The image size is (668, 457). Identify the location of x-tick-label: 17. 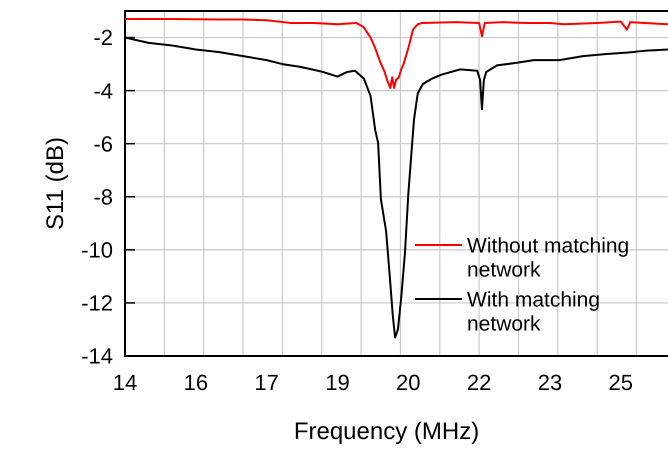
(266, 382).